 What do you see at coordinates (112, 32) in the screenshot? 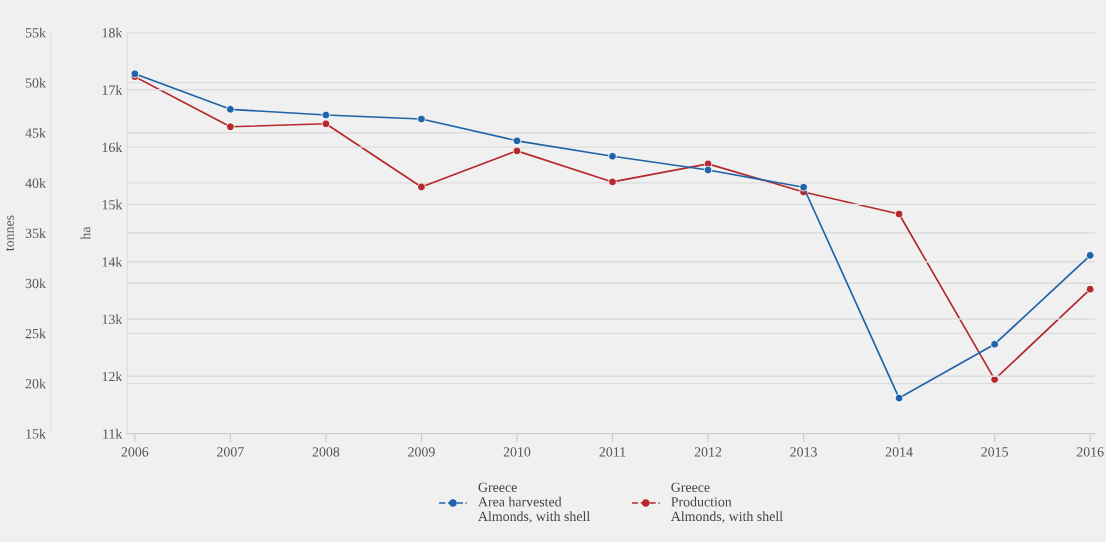
I see `y-tick-label: 18k` at bounding box center [112, 32].